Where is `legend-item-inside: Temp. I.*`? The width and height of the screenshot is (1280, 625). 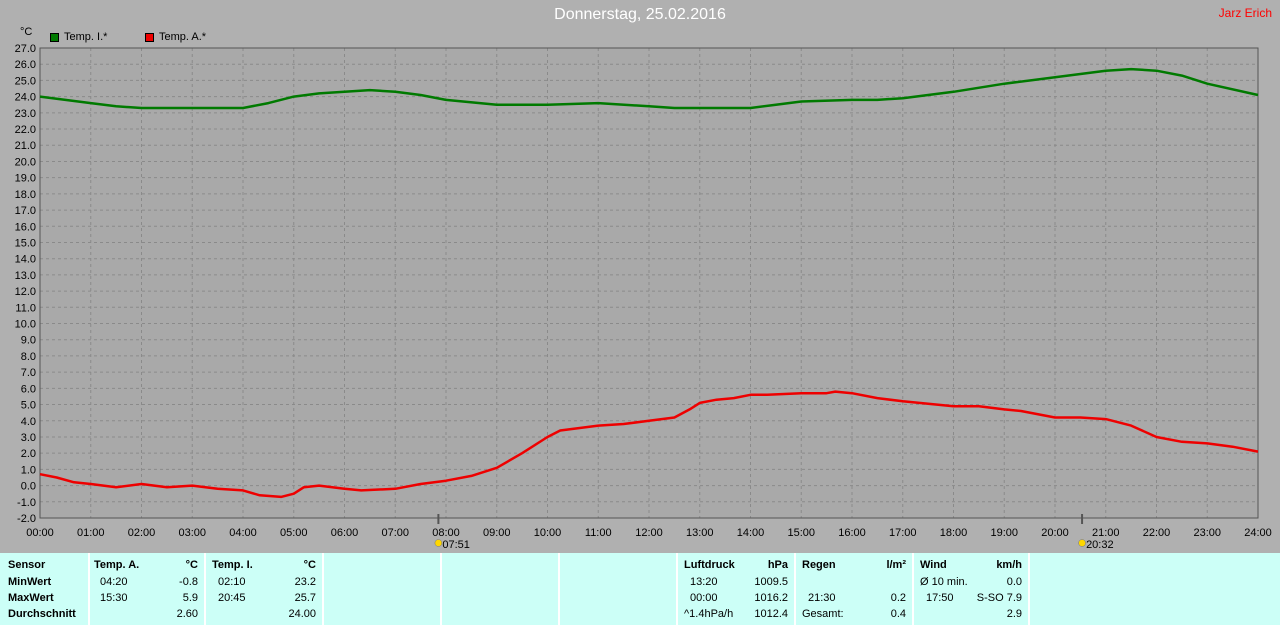
legend-item-inside: Temp. I.* is located at coordinates (78, 37).